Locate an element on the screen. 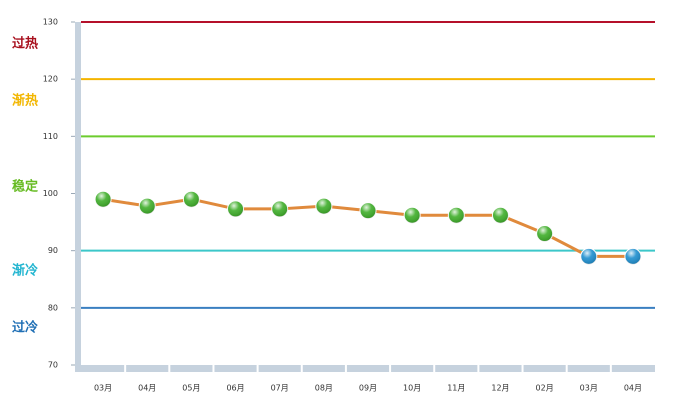 The height and width of the screenshot is (410, 674). x-tick-label: 05月 is located at coordinates (191, 388).